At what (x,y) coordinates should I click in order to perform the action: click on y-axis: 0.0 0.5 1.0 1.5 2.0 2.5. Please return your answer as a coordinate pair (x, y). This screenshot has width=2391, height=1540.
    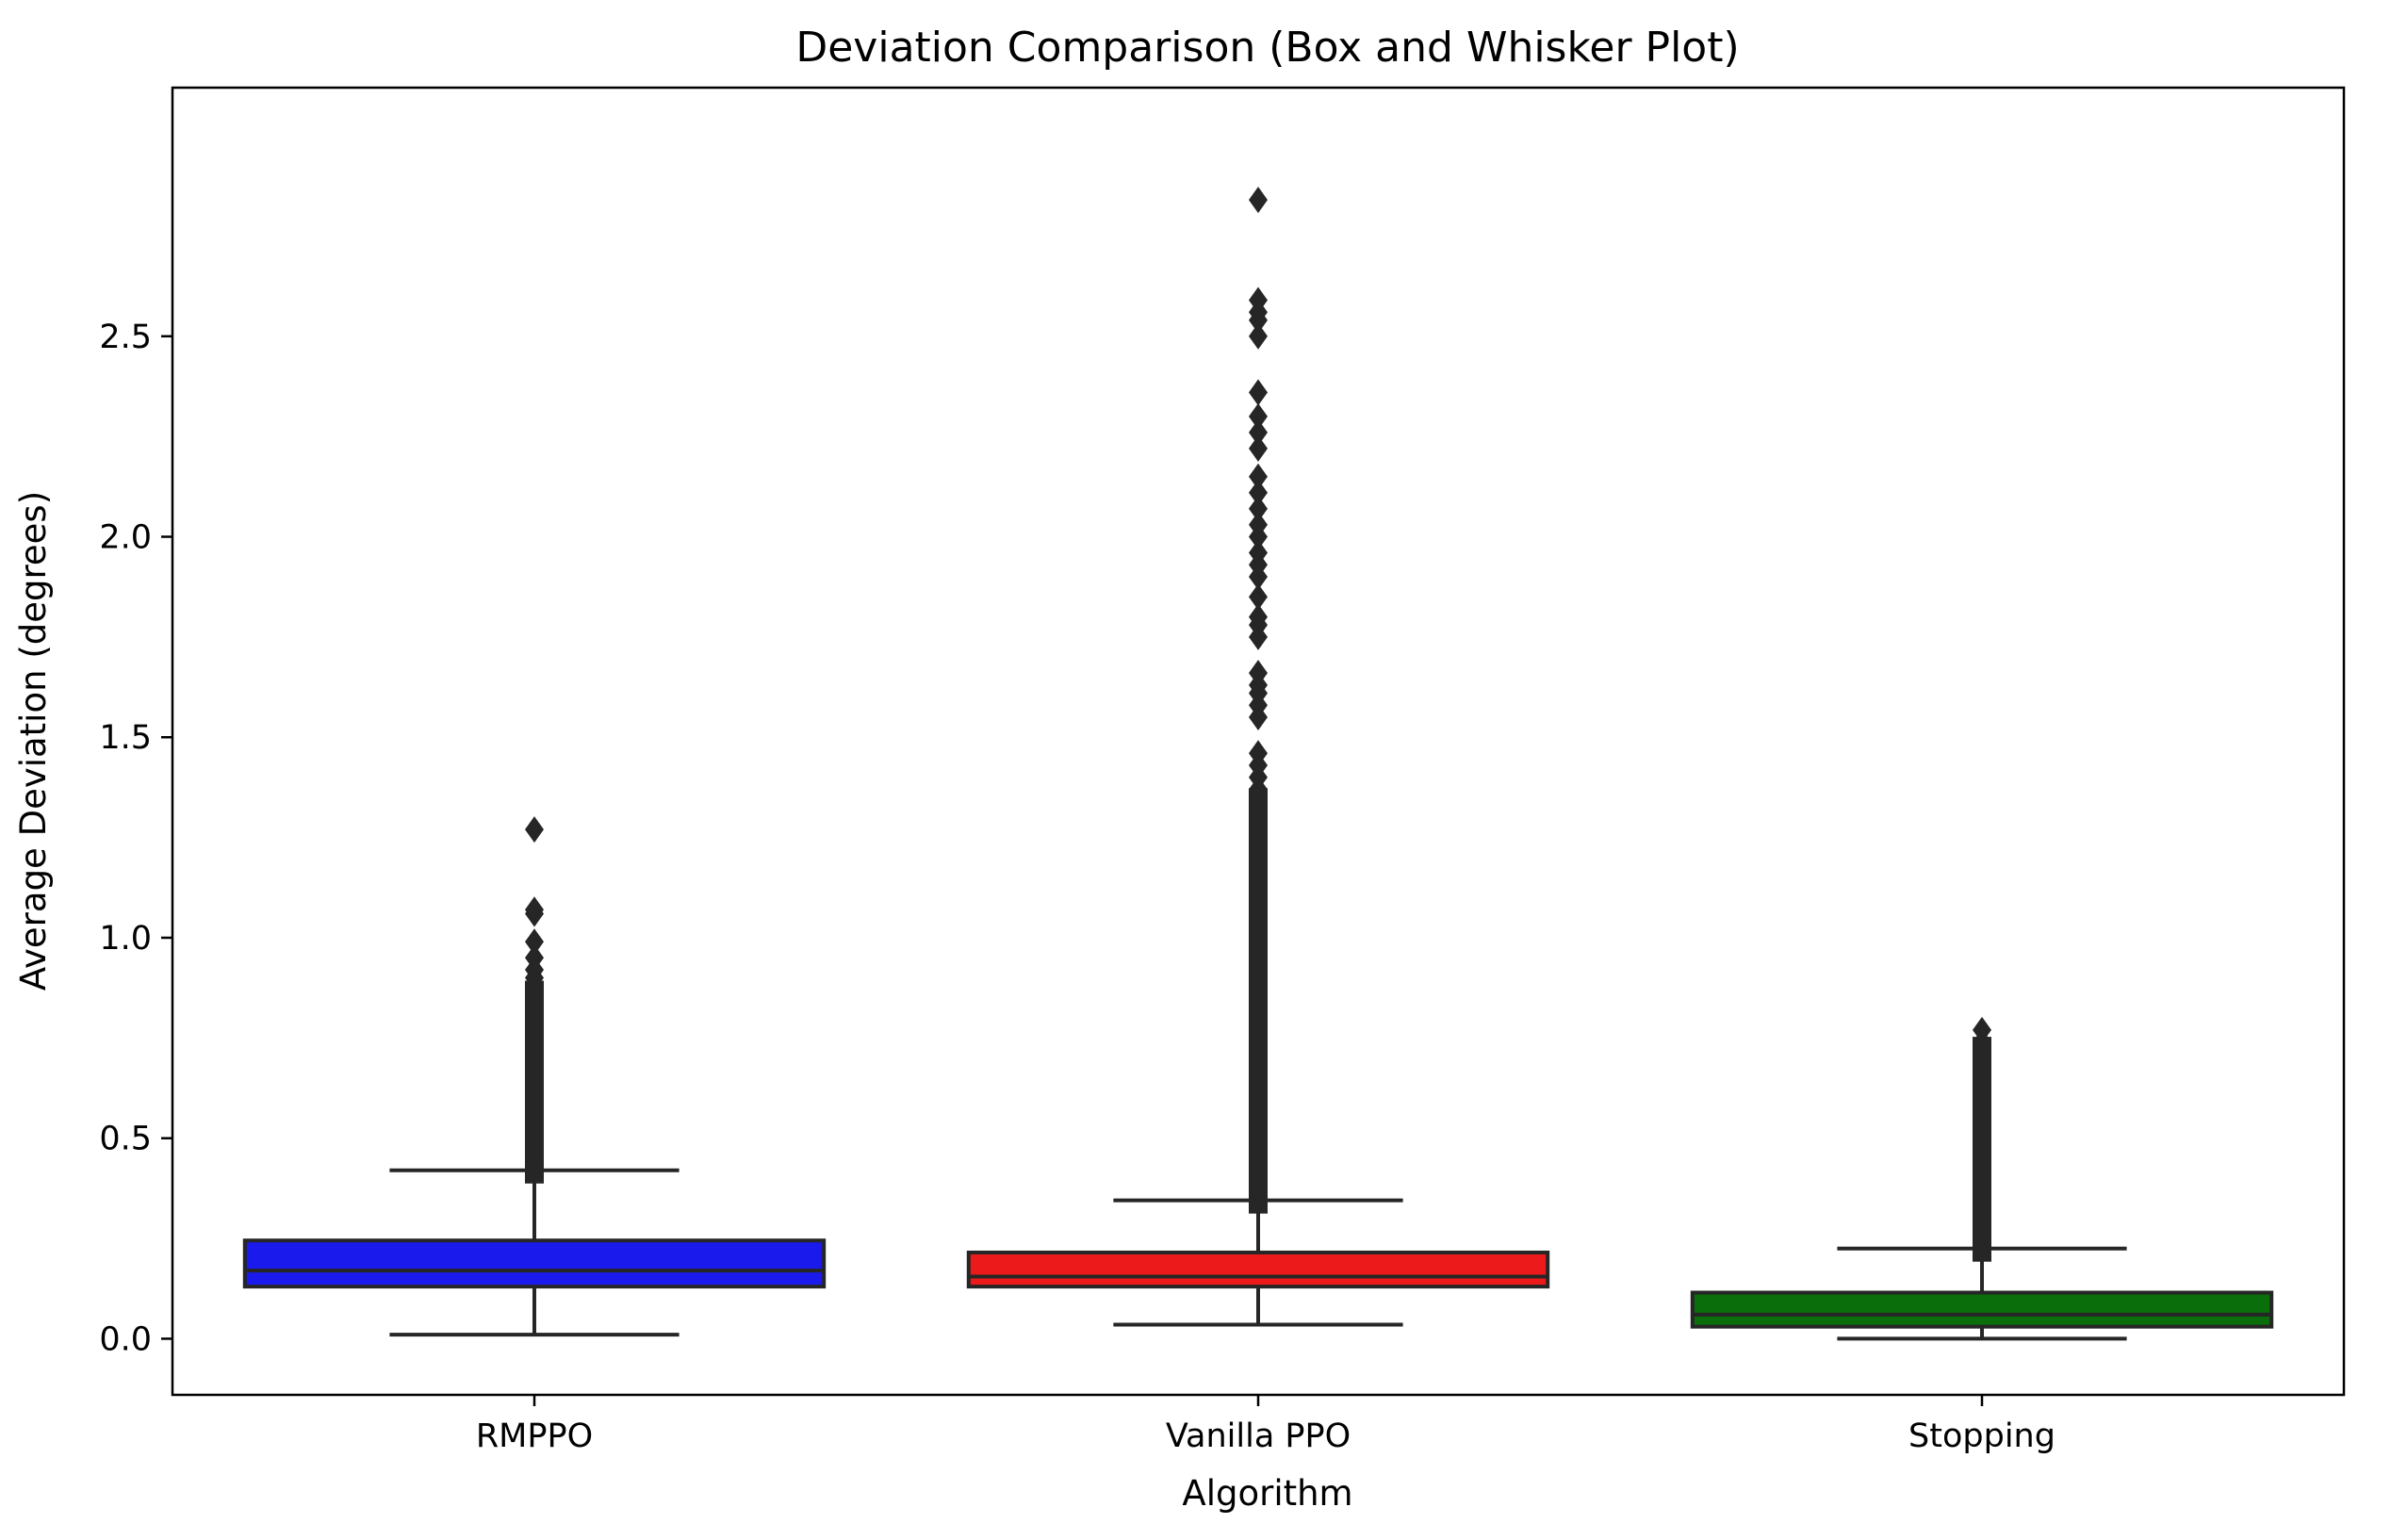
    Looking at the image, I should click on (135, 838).